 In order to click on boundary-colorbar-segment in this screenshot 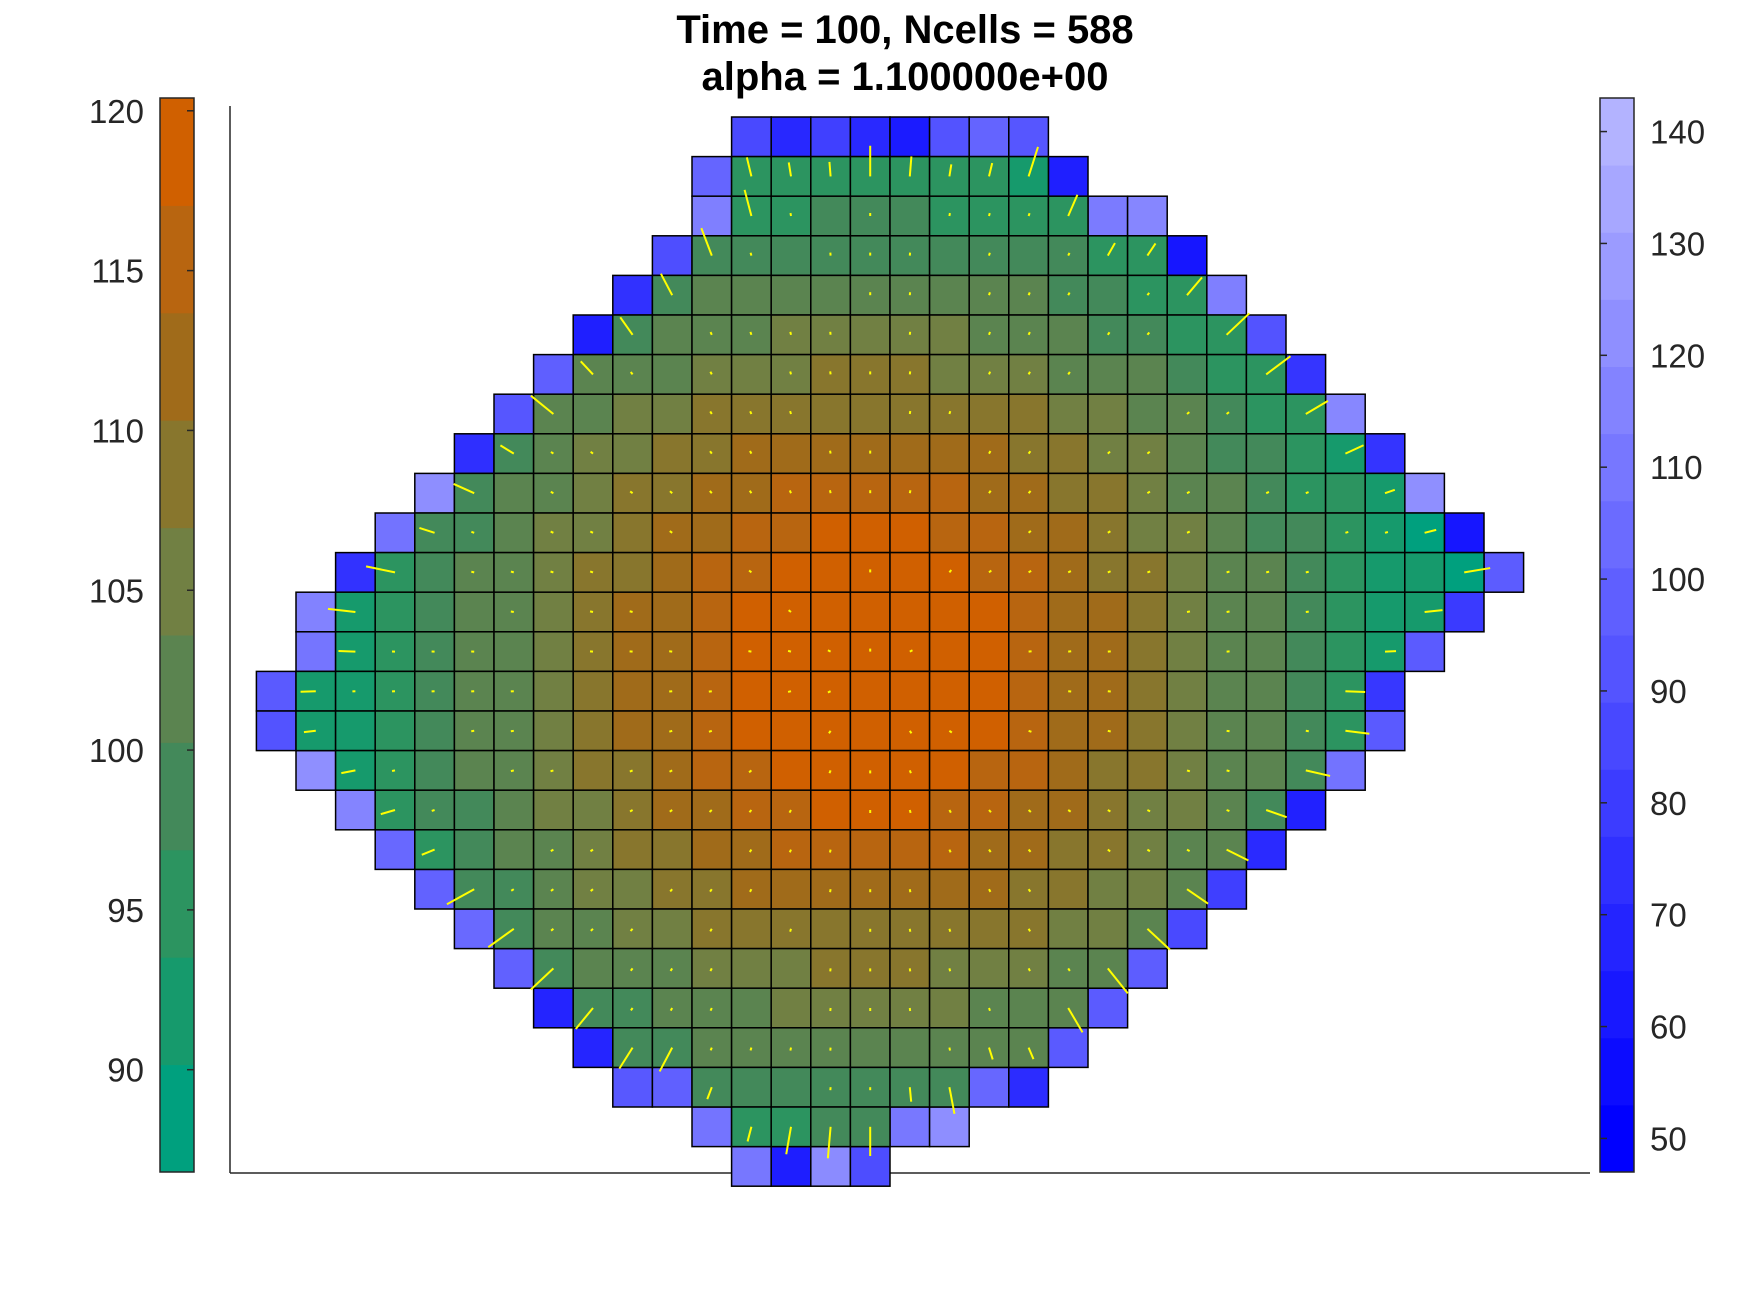, I will do `click(1617, 1071)`.